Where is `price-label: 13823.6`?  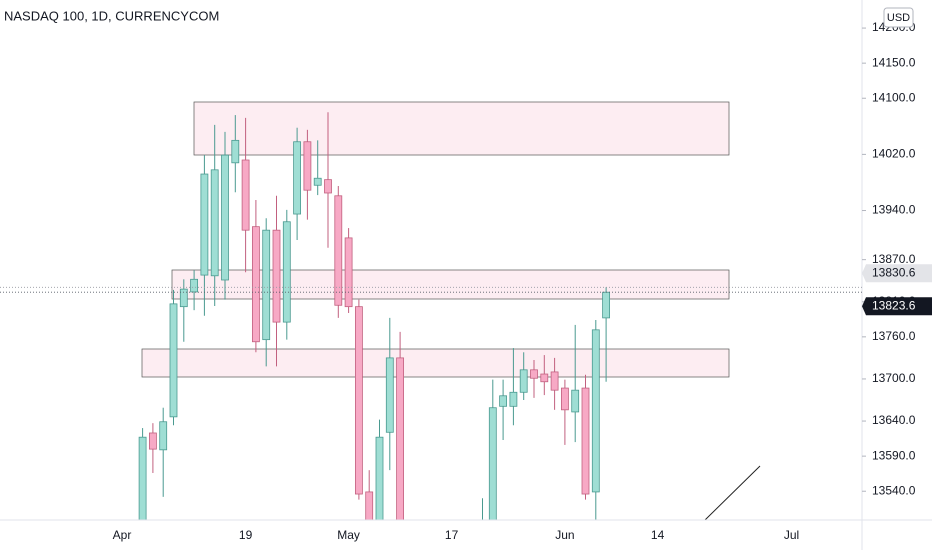 price-label: 13823.6 is located at coordinates (894, 305).